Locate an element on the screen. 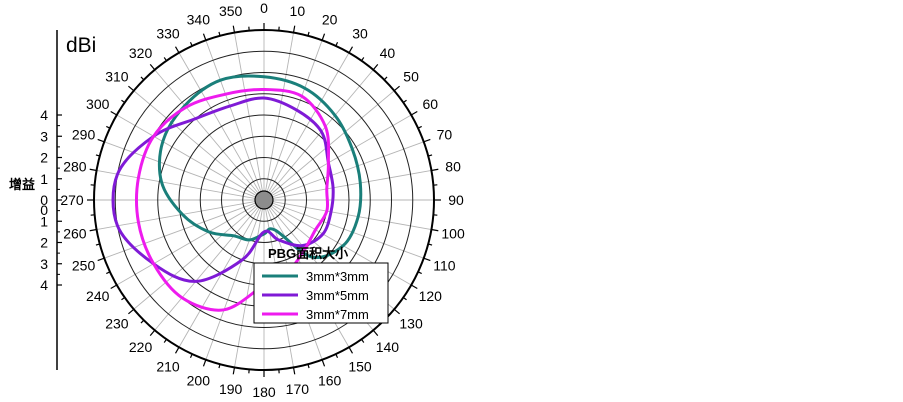 The image size is (903, 402). axis-label: 增益 is located at coordinates (22, 184).